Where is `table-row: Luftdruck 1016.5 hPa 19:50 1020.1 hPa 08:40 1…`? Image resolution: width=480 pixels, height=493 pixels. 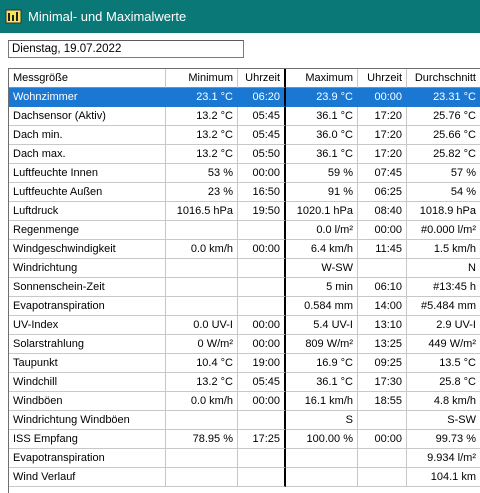 table-row: Luftdruck 1016.5 hPa 19:50 1020.1 hPa 08:40 1… is located at coordinates (244, 211).